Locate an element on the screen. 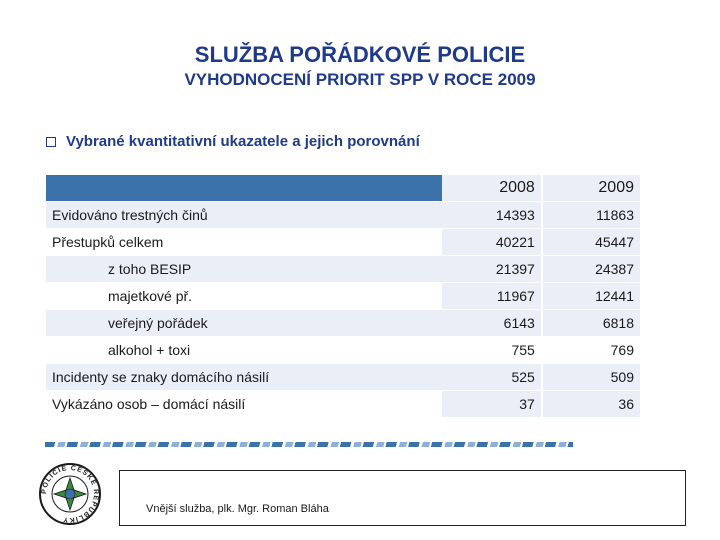 Image resolution: width=720 pixels, height=540 pixels. column-header-2008: 2008 is located at coordinates (491, 188).